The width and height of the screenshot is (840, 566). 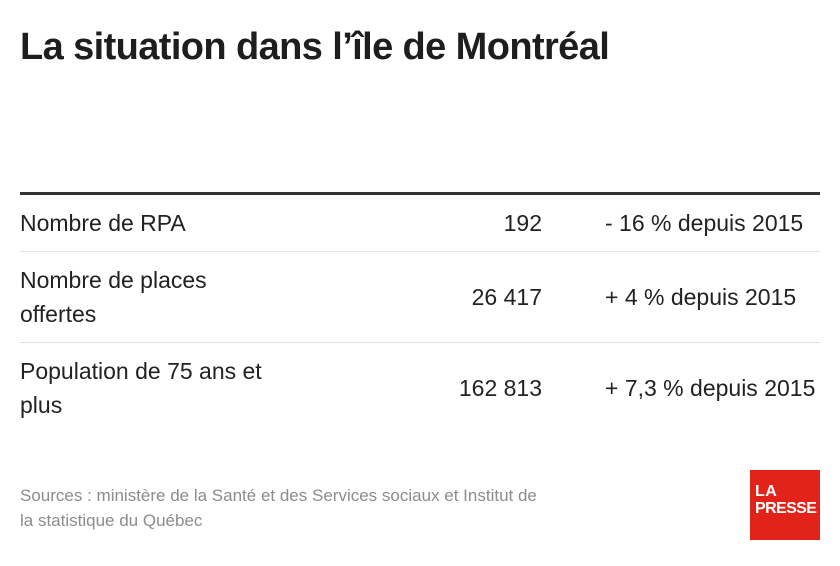 What do you see at coordinates (113, 297) in the screenshot?
I see `row-label: Nombre de places offertes` at bounding box center [113, 297].